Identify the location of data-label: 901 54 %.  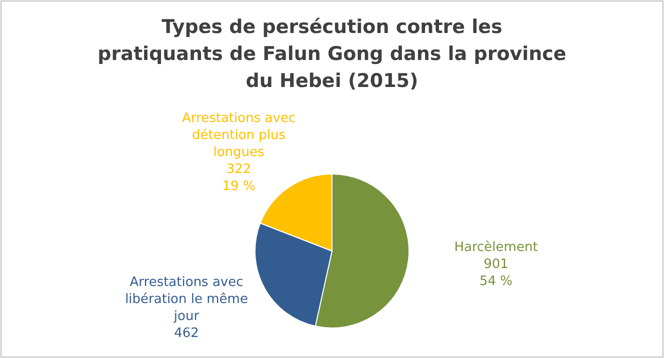
(496, 273).